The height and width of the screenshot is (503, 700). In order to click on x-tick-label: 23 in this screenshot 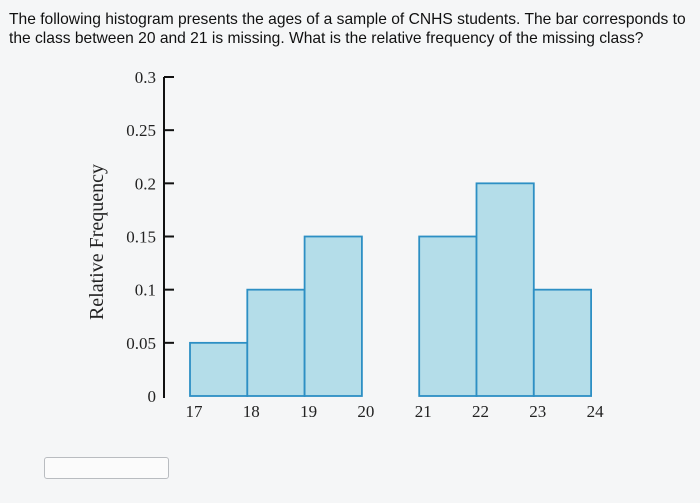, I will do `click(537, 411)`.